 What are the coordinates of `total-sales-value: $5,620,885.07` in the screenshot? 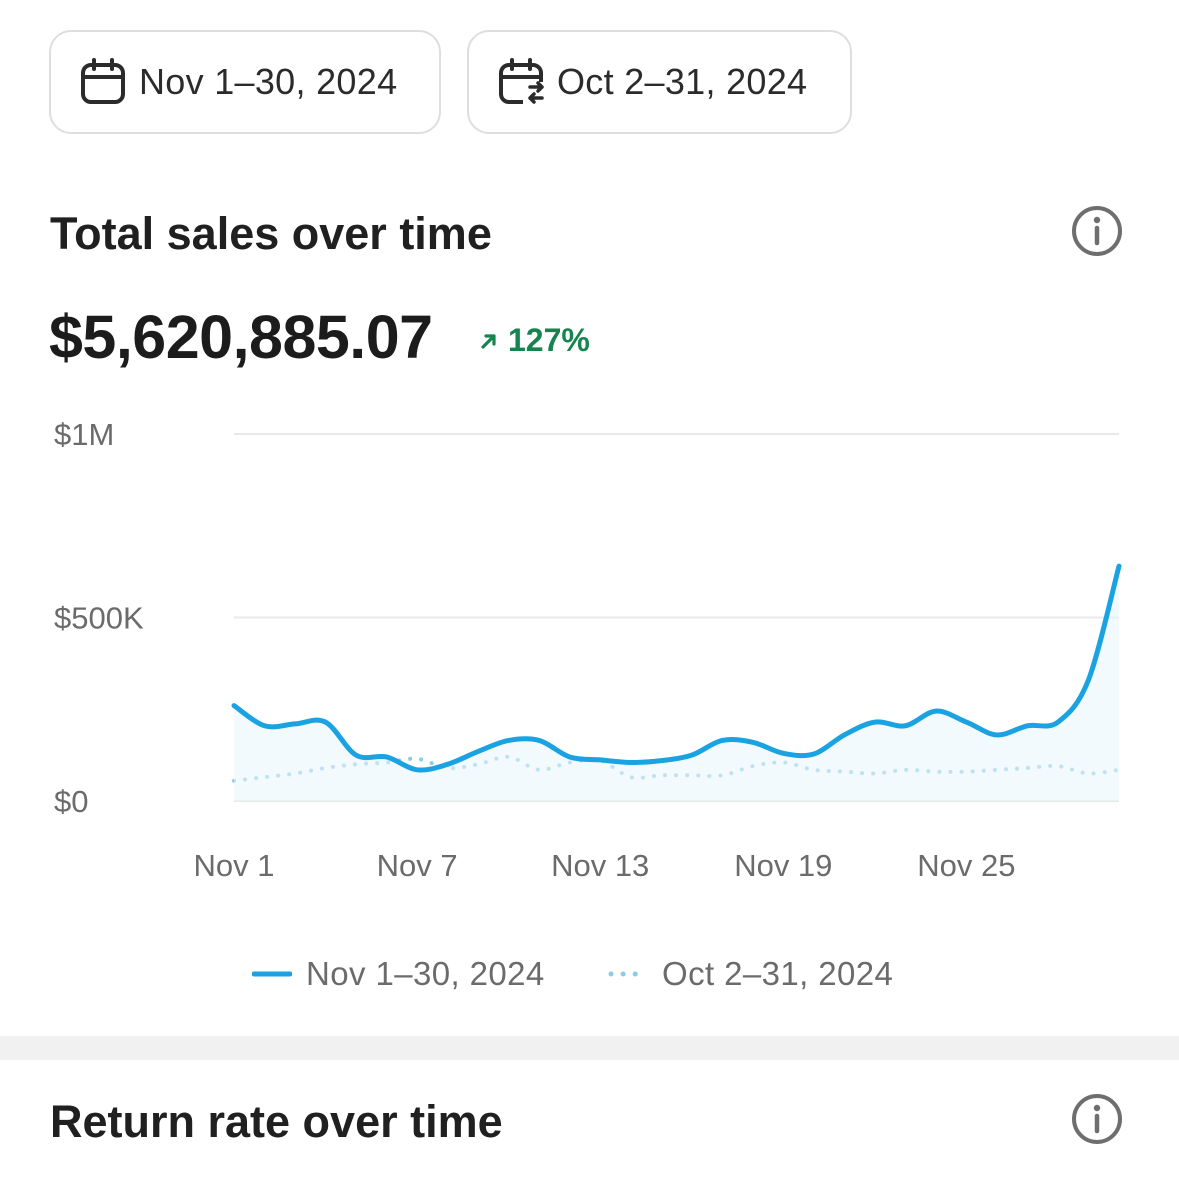 It's located at (241, 337).